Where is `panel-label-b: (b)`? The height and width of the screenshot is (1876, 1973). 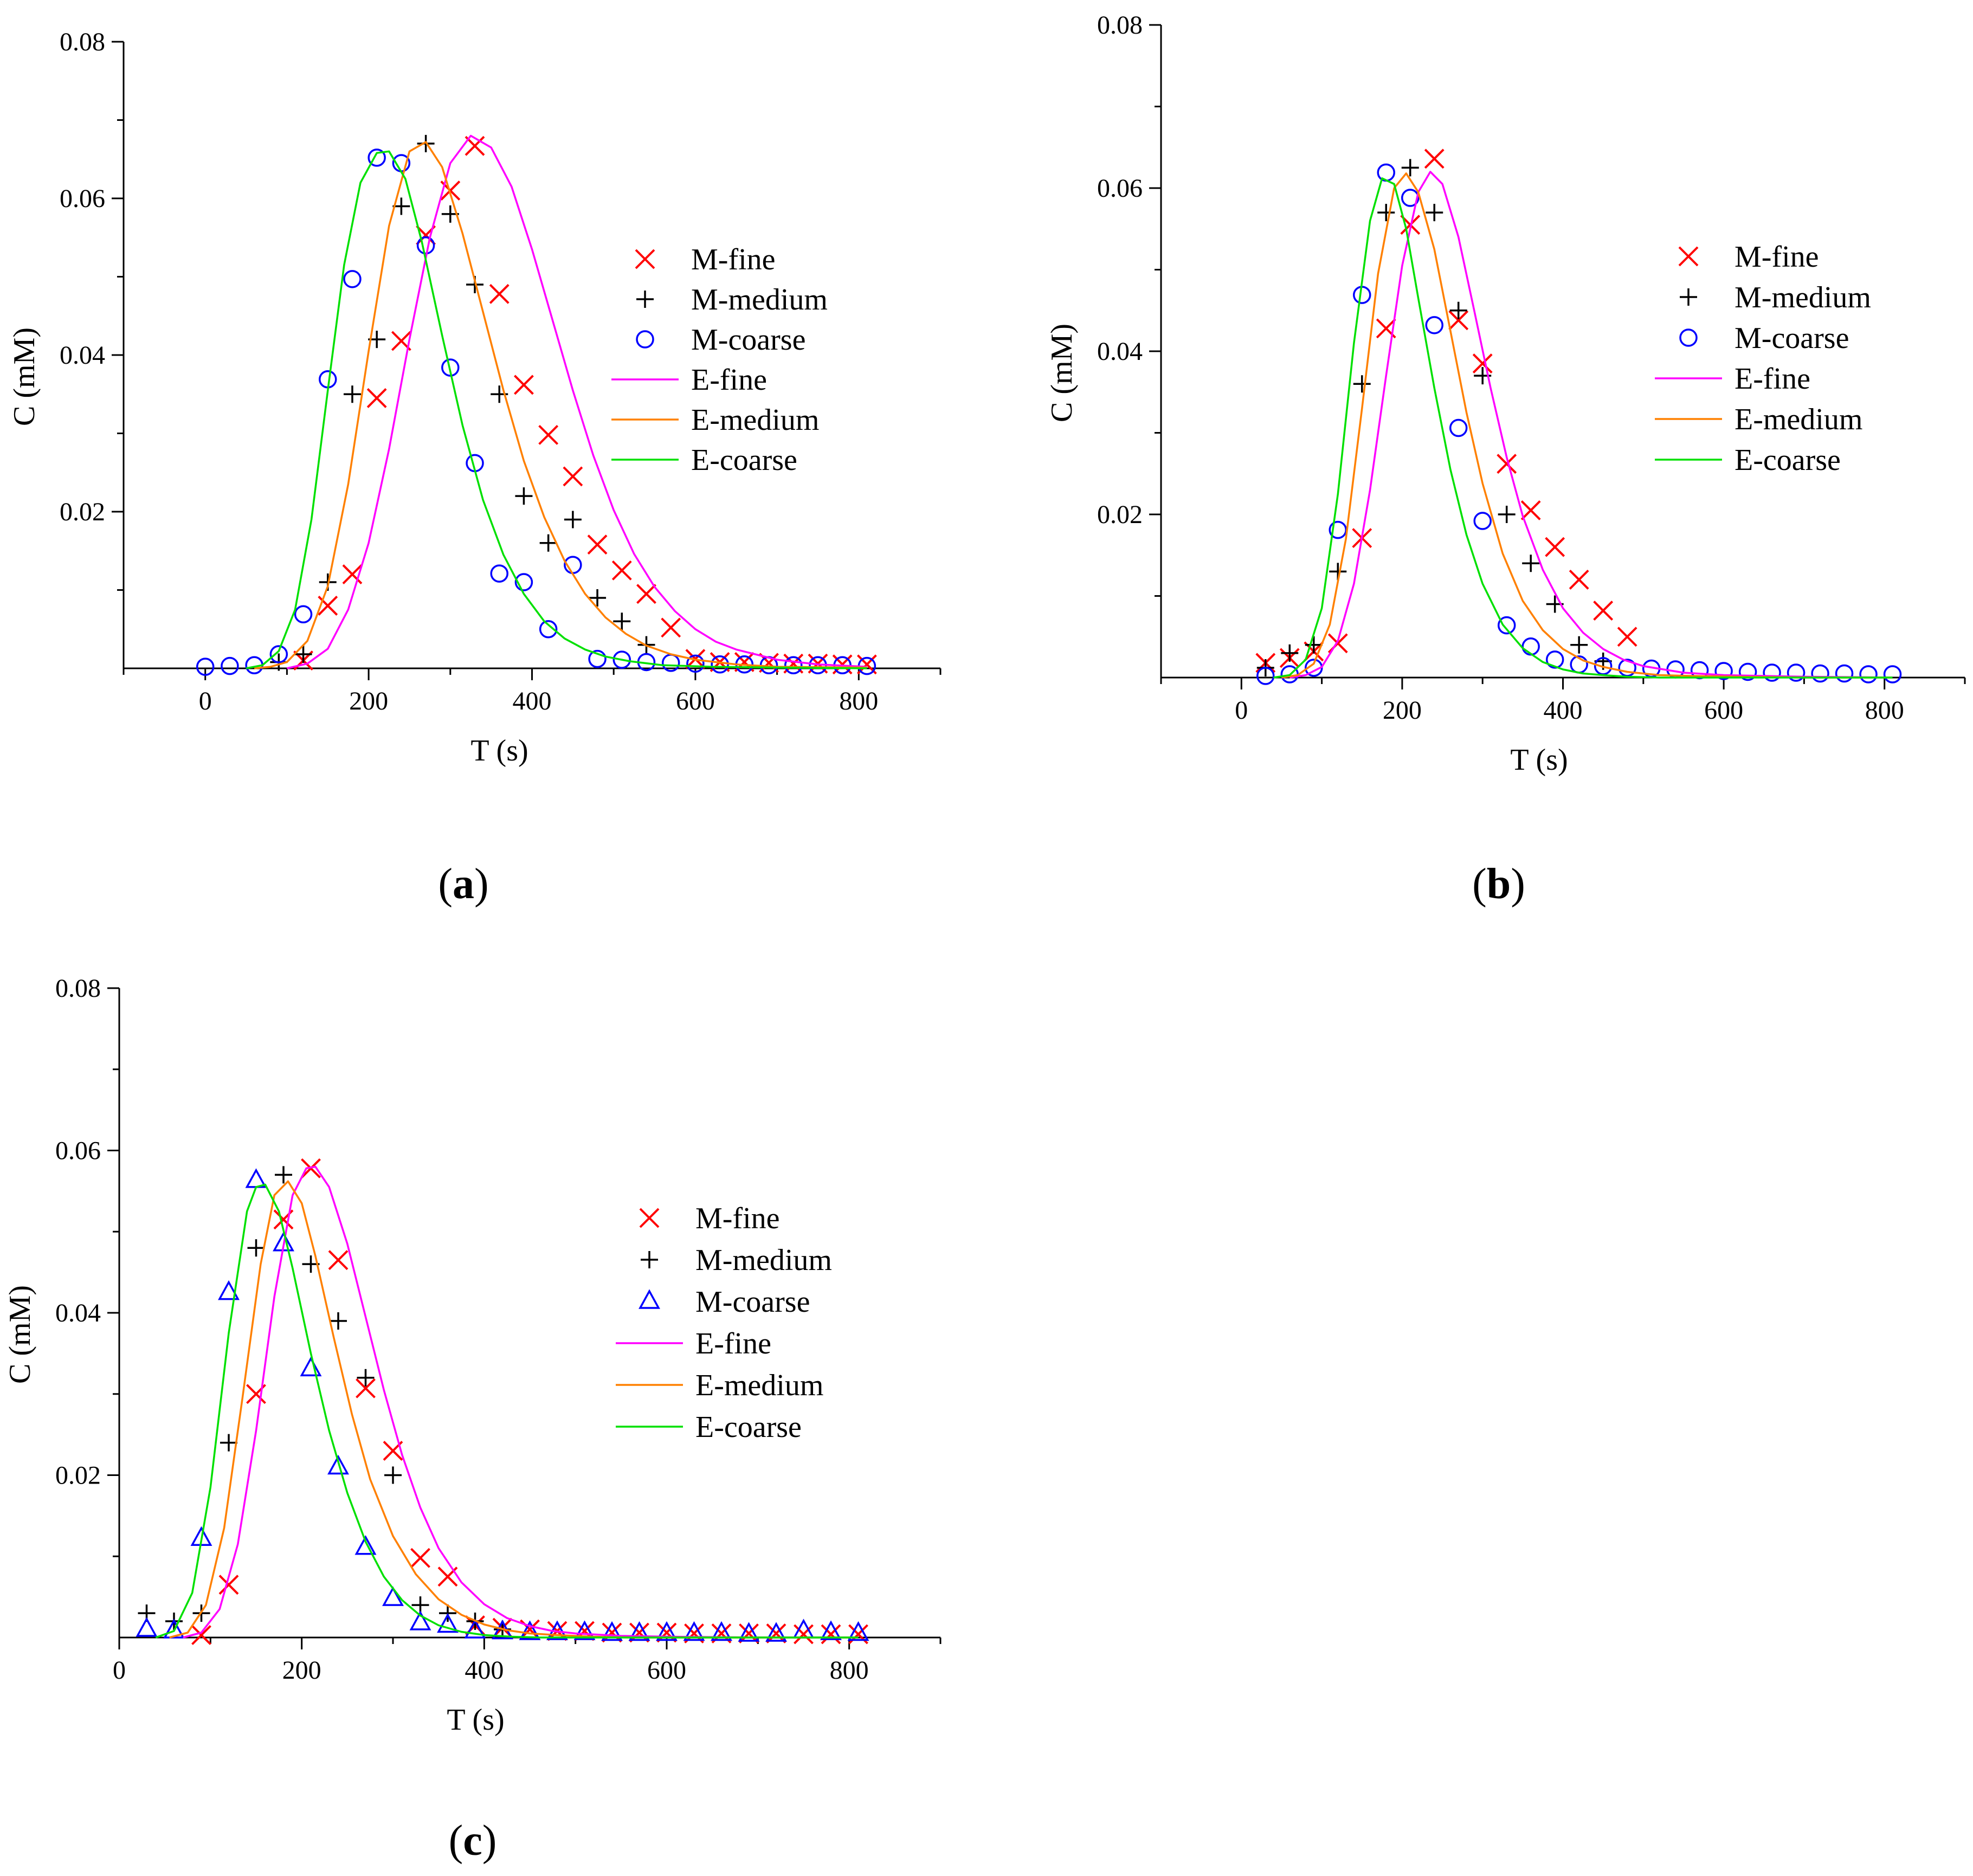 panel-label-b: (b) is located at coordinates (1498, 884).